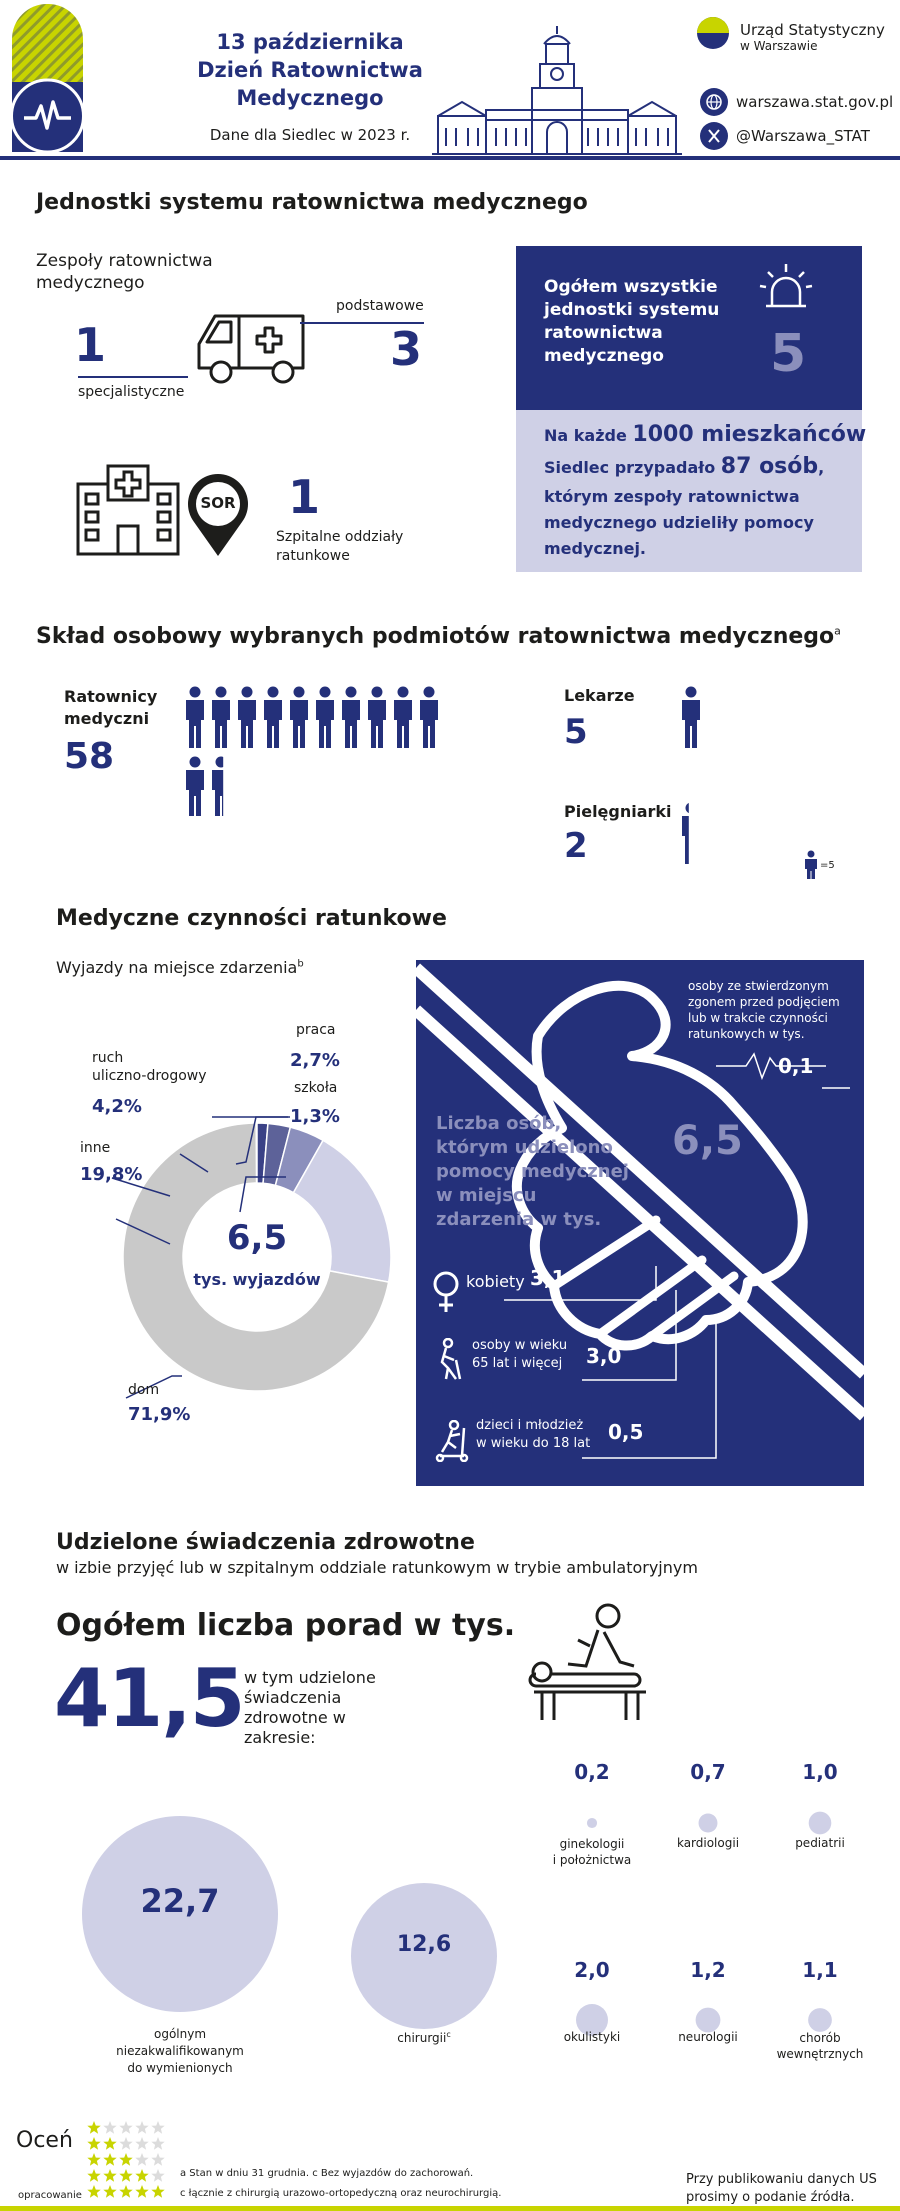  What do you see at coordinates (786, 288) in the screenshot?
I see `siren-icon` at bounding box center [786, 288].